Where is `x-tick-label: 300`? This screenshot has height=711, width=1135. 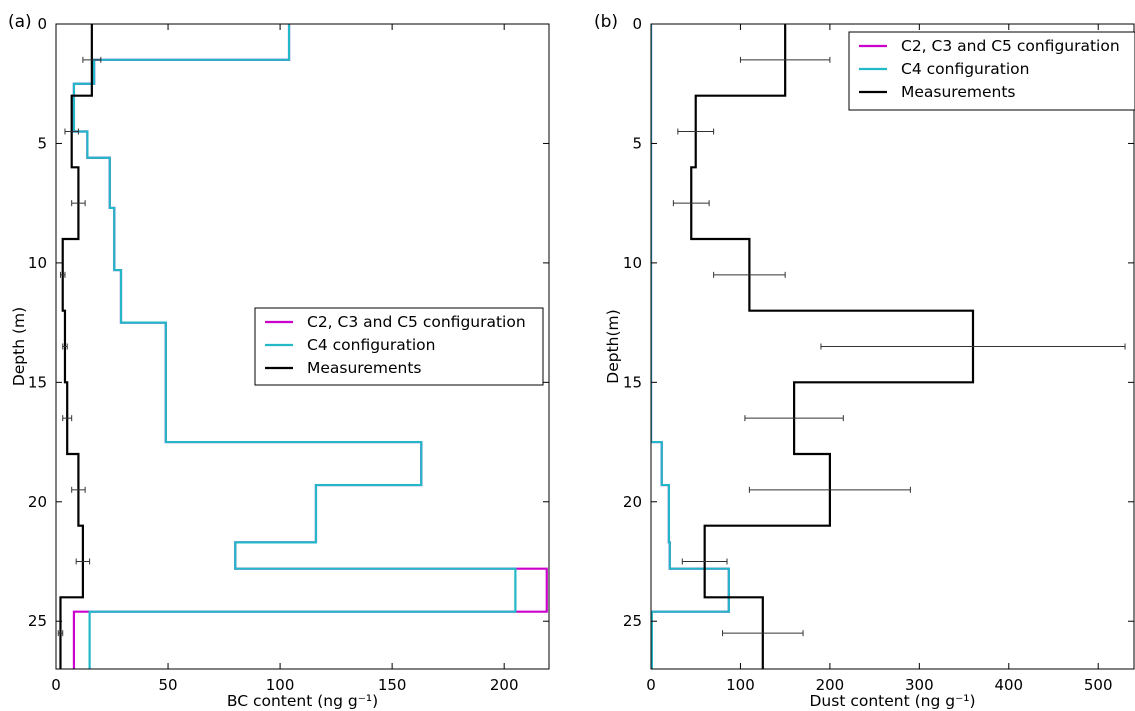 x-tick-label: 300 is located at coordinates (919, 685).